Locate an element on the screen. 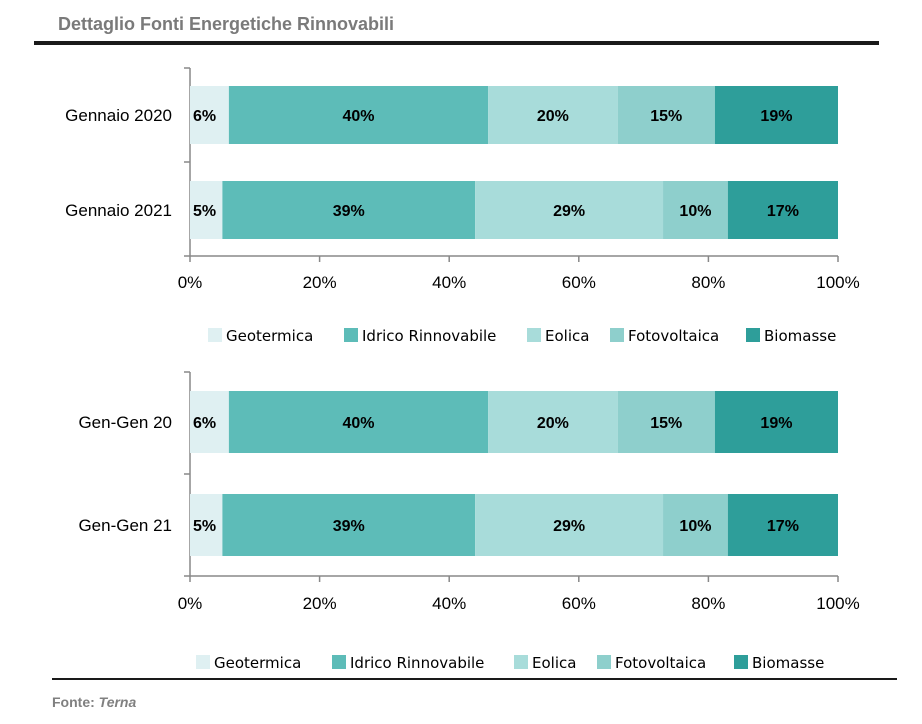 The height and width of the screenshot is (724, 922). category-label: Gennaio 2020 is located at coordinates (118, 115).